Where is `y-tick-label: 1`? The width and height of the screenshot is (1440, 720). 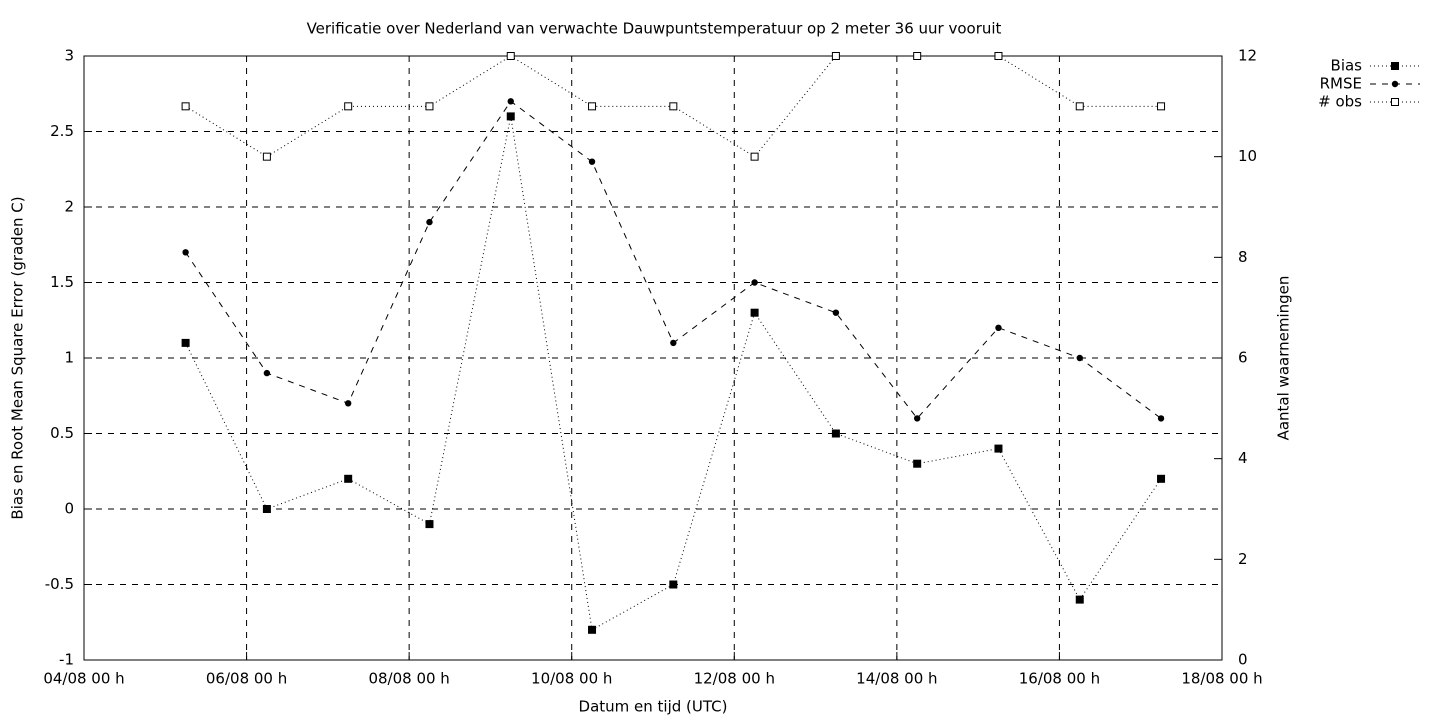 y-tick-label: 1 is located at coordinates (69, 358).